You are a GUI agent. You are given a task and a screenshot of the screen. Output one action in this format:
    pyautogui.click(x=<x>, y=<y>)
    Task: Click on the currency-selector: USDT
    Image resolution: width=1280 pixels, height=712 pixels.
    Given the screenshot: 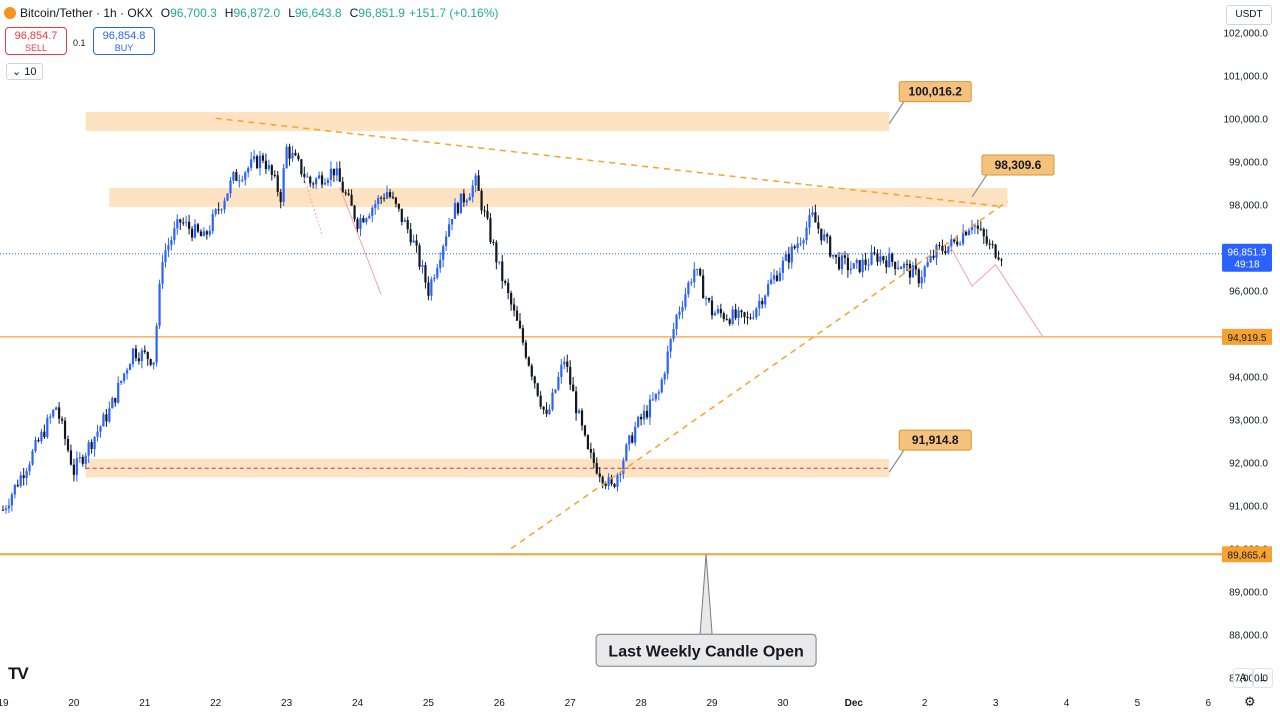 What is the action you would take?
    pyautogui.click(x=1249, y=15)
    